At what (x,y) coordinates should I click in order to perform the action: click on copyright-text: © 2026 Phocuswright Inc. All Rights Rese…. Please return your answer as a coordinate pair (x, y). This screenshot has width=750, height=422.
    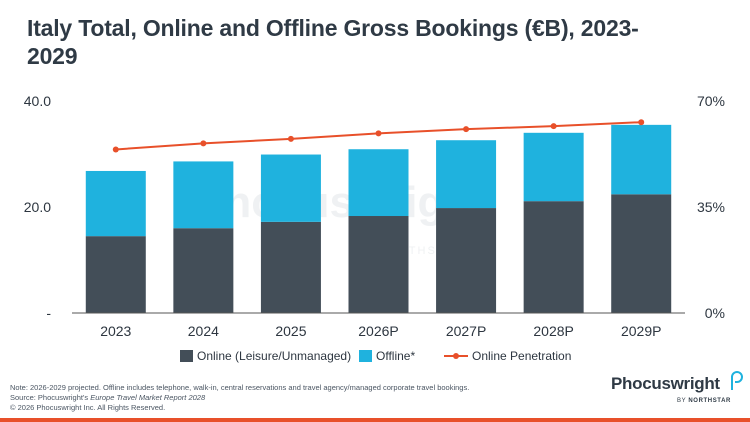
    Looking at the image, I should click on (88, 407).